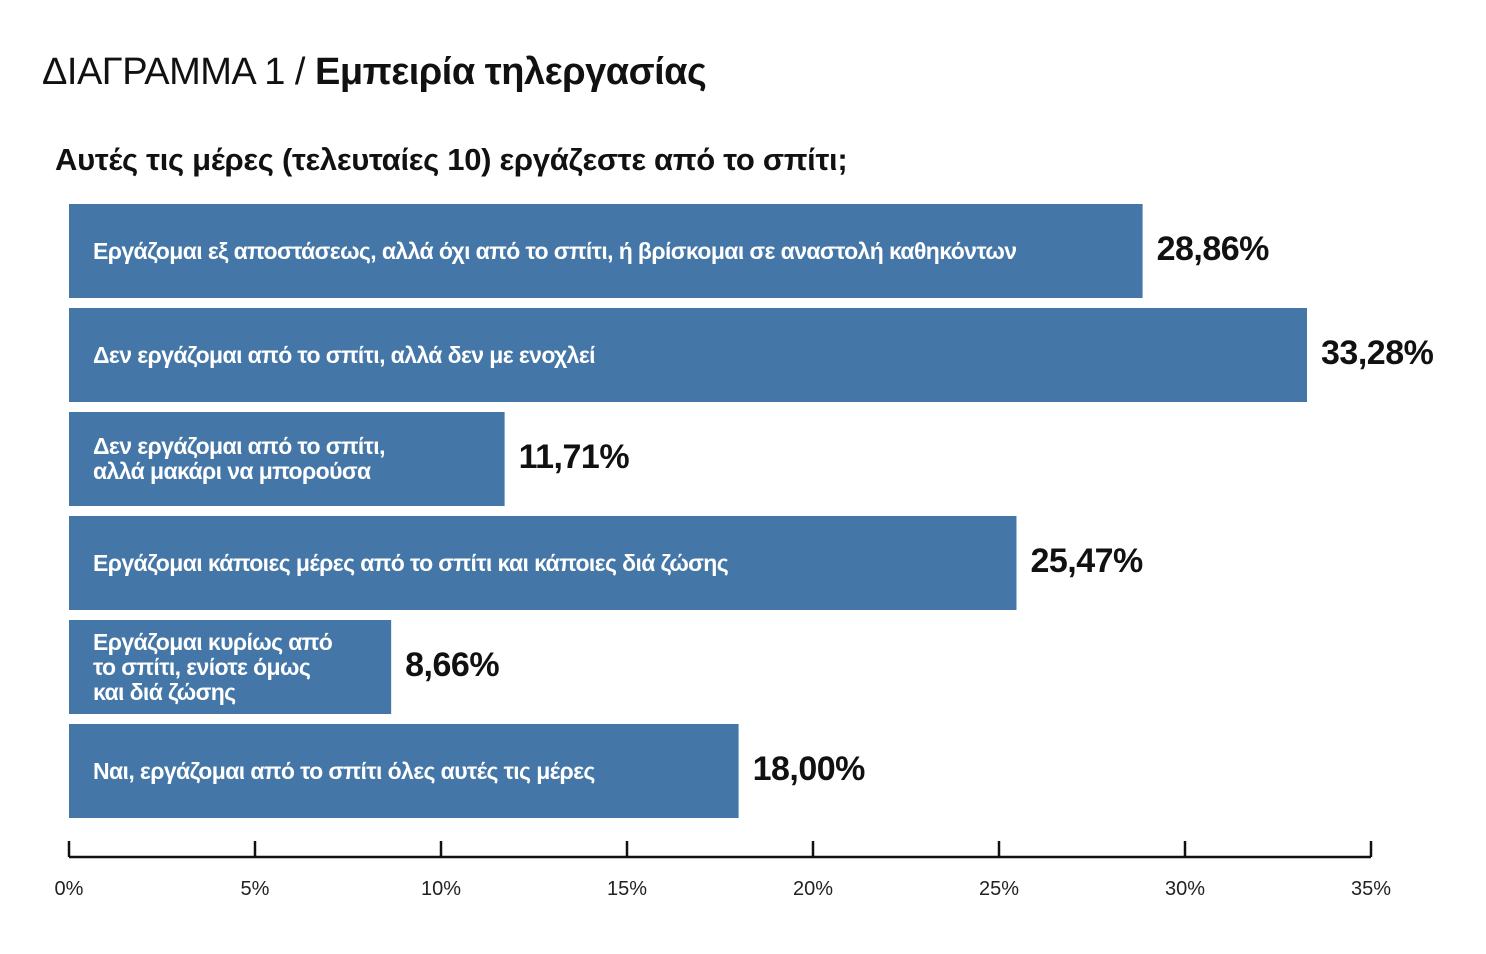 Image resolution: width=1486 pixels, height=954 pixels. Describe the element at coordinates (999, 889) in the screenshot. I see `x-tick-label-5: 25%` at that location.